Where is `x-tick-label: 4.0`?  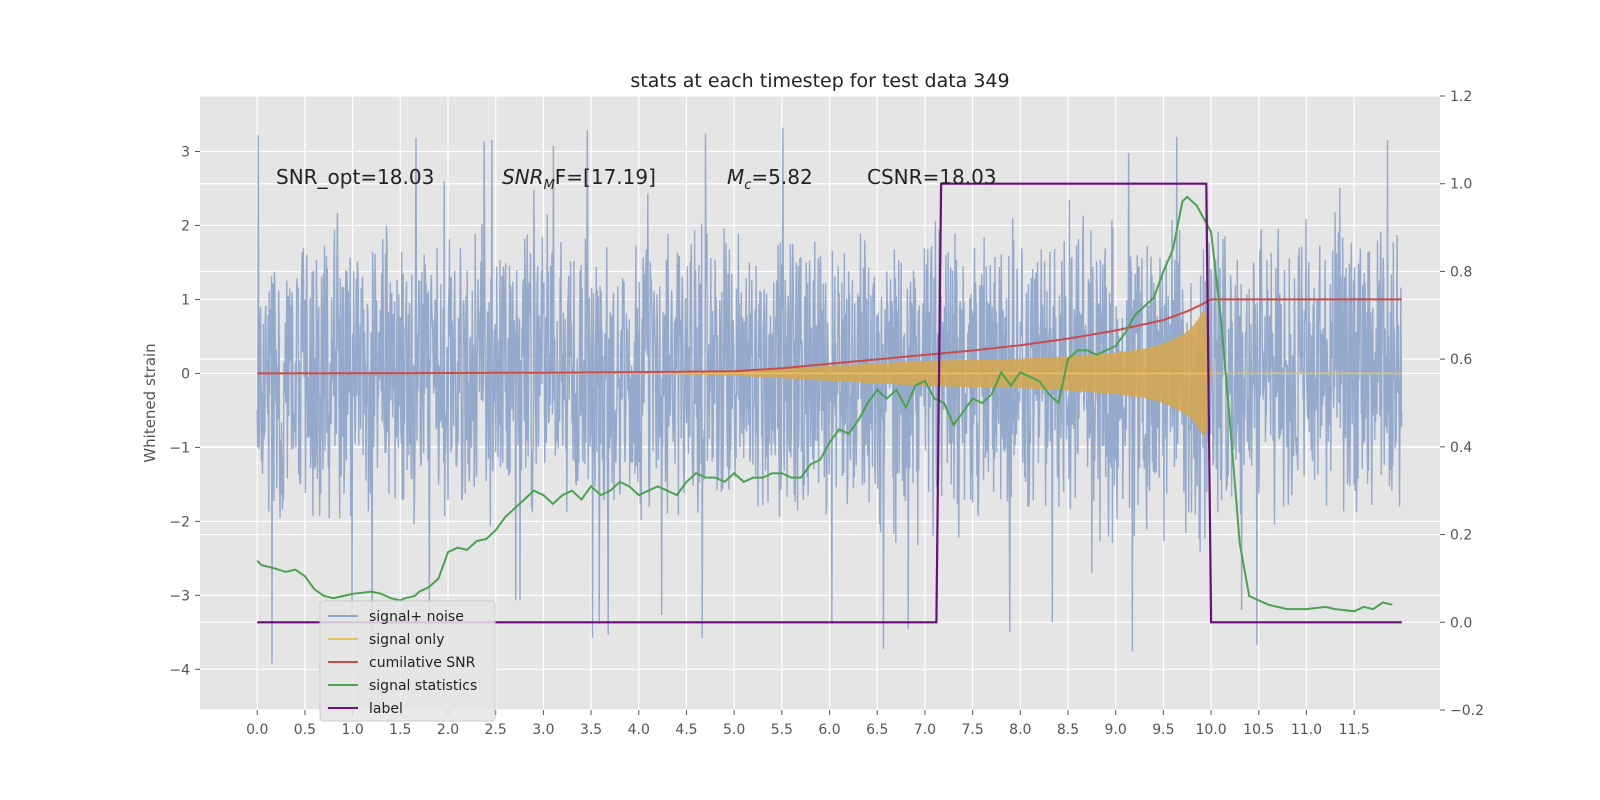
x-tick-label: 4.0 is located at coordinates (639, 730).